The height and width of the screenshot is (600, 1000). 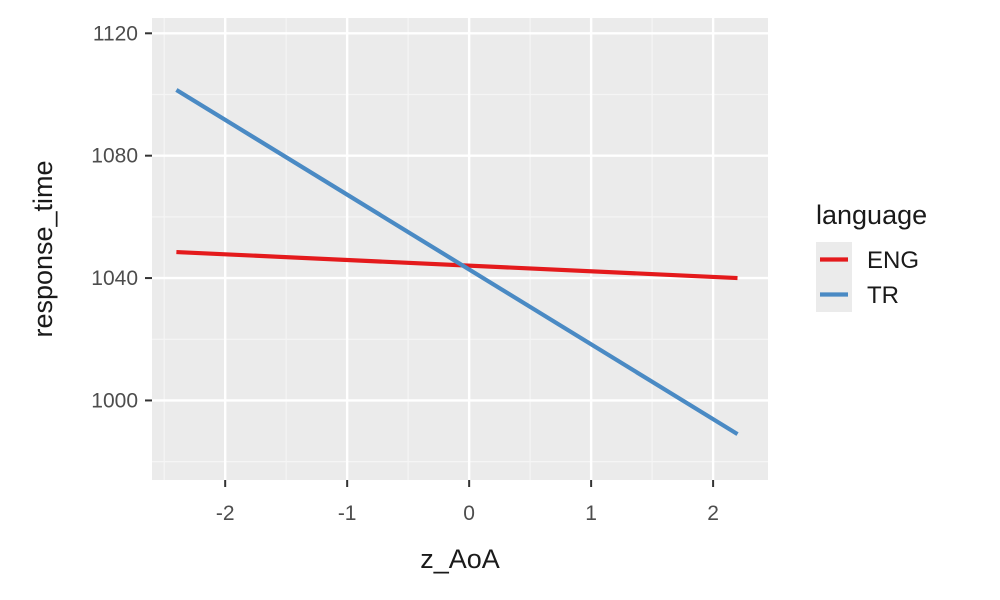 I want to click on x-tick-label: -2, so click(x=225, y=513).